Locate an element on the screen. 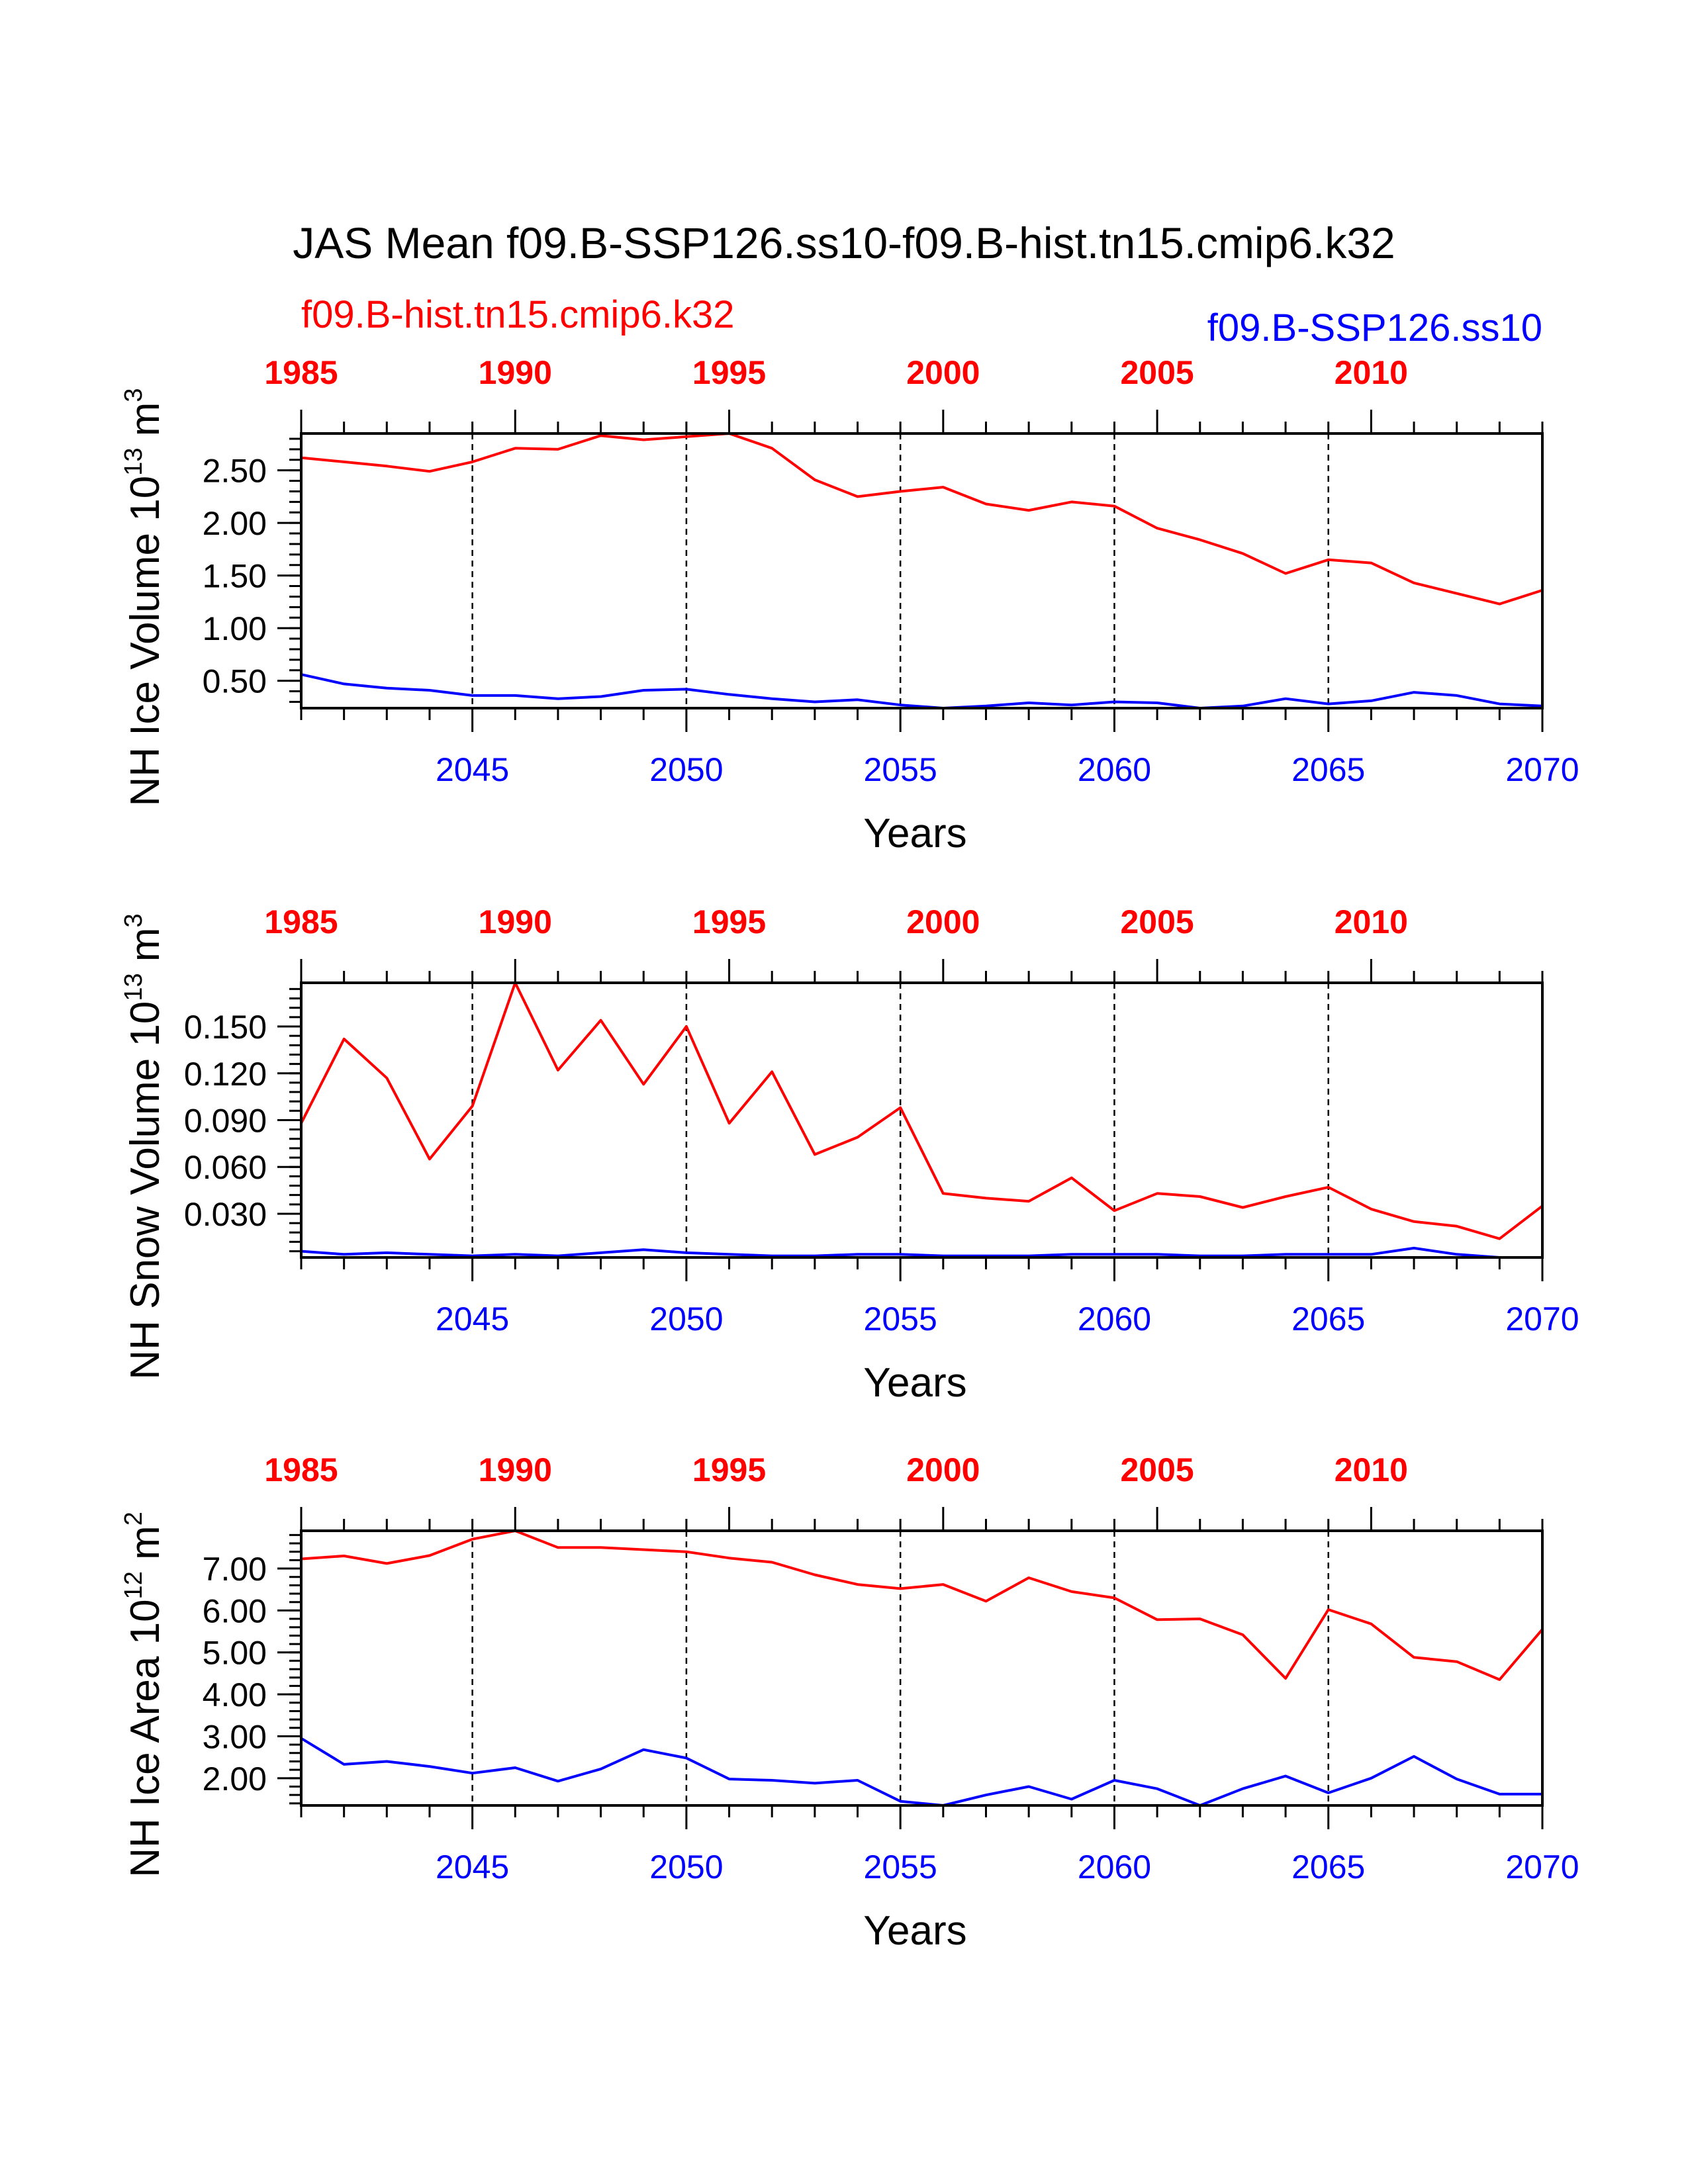 This screenshot has width=1688, height=2184. legend-ssp-label: f09.B-SSP126.ss10 is located at coordinates (1374, 327).